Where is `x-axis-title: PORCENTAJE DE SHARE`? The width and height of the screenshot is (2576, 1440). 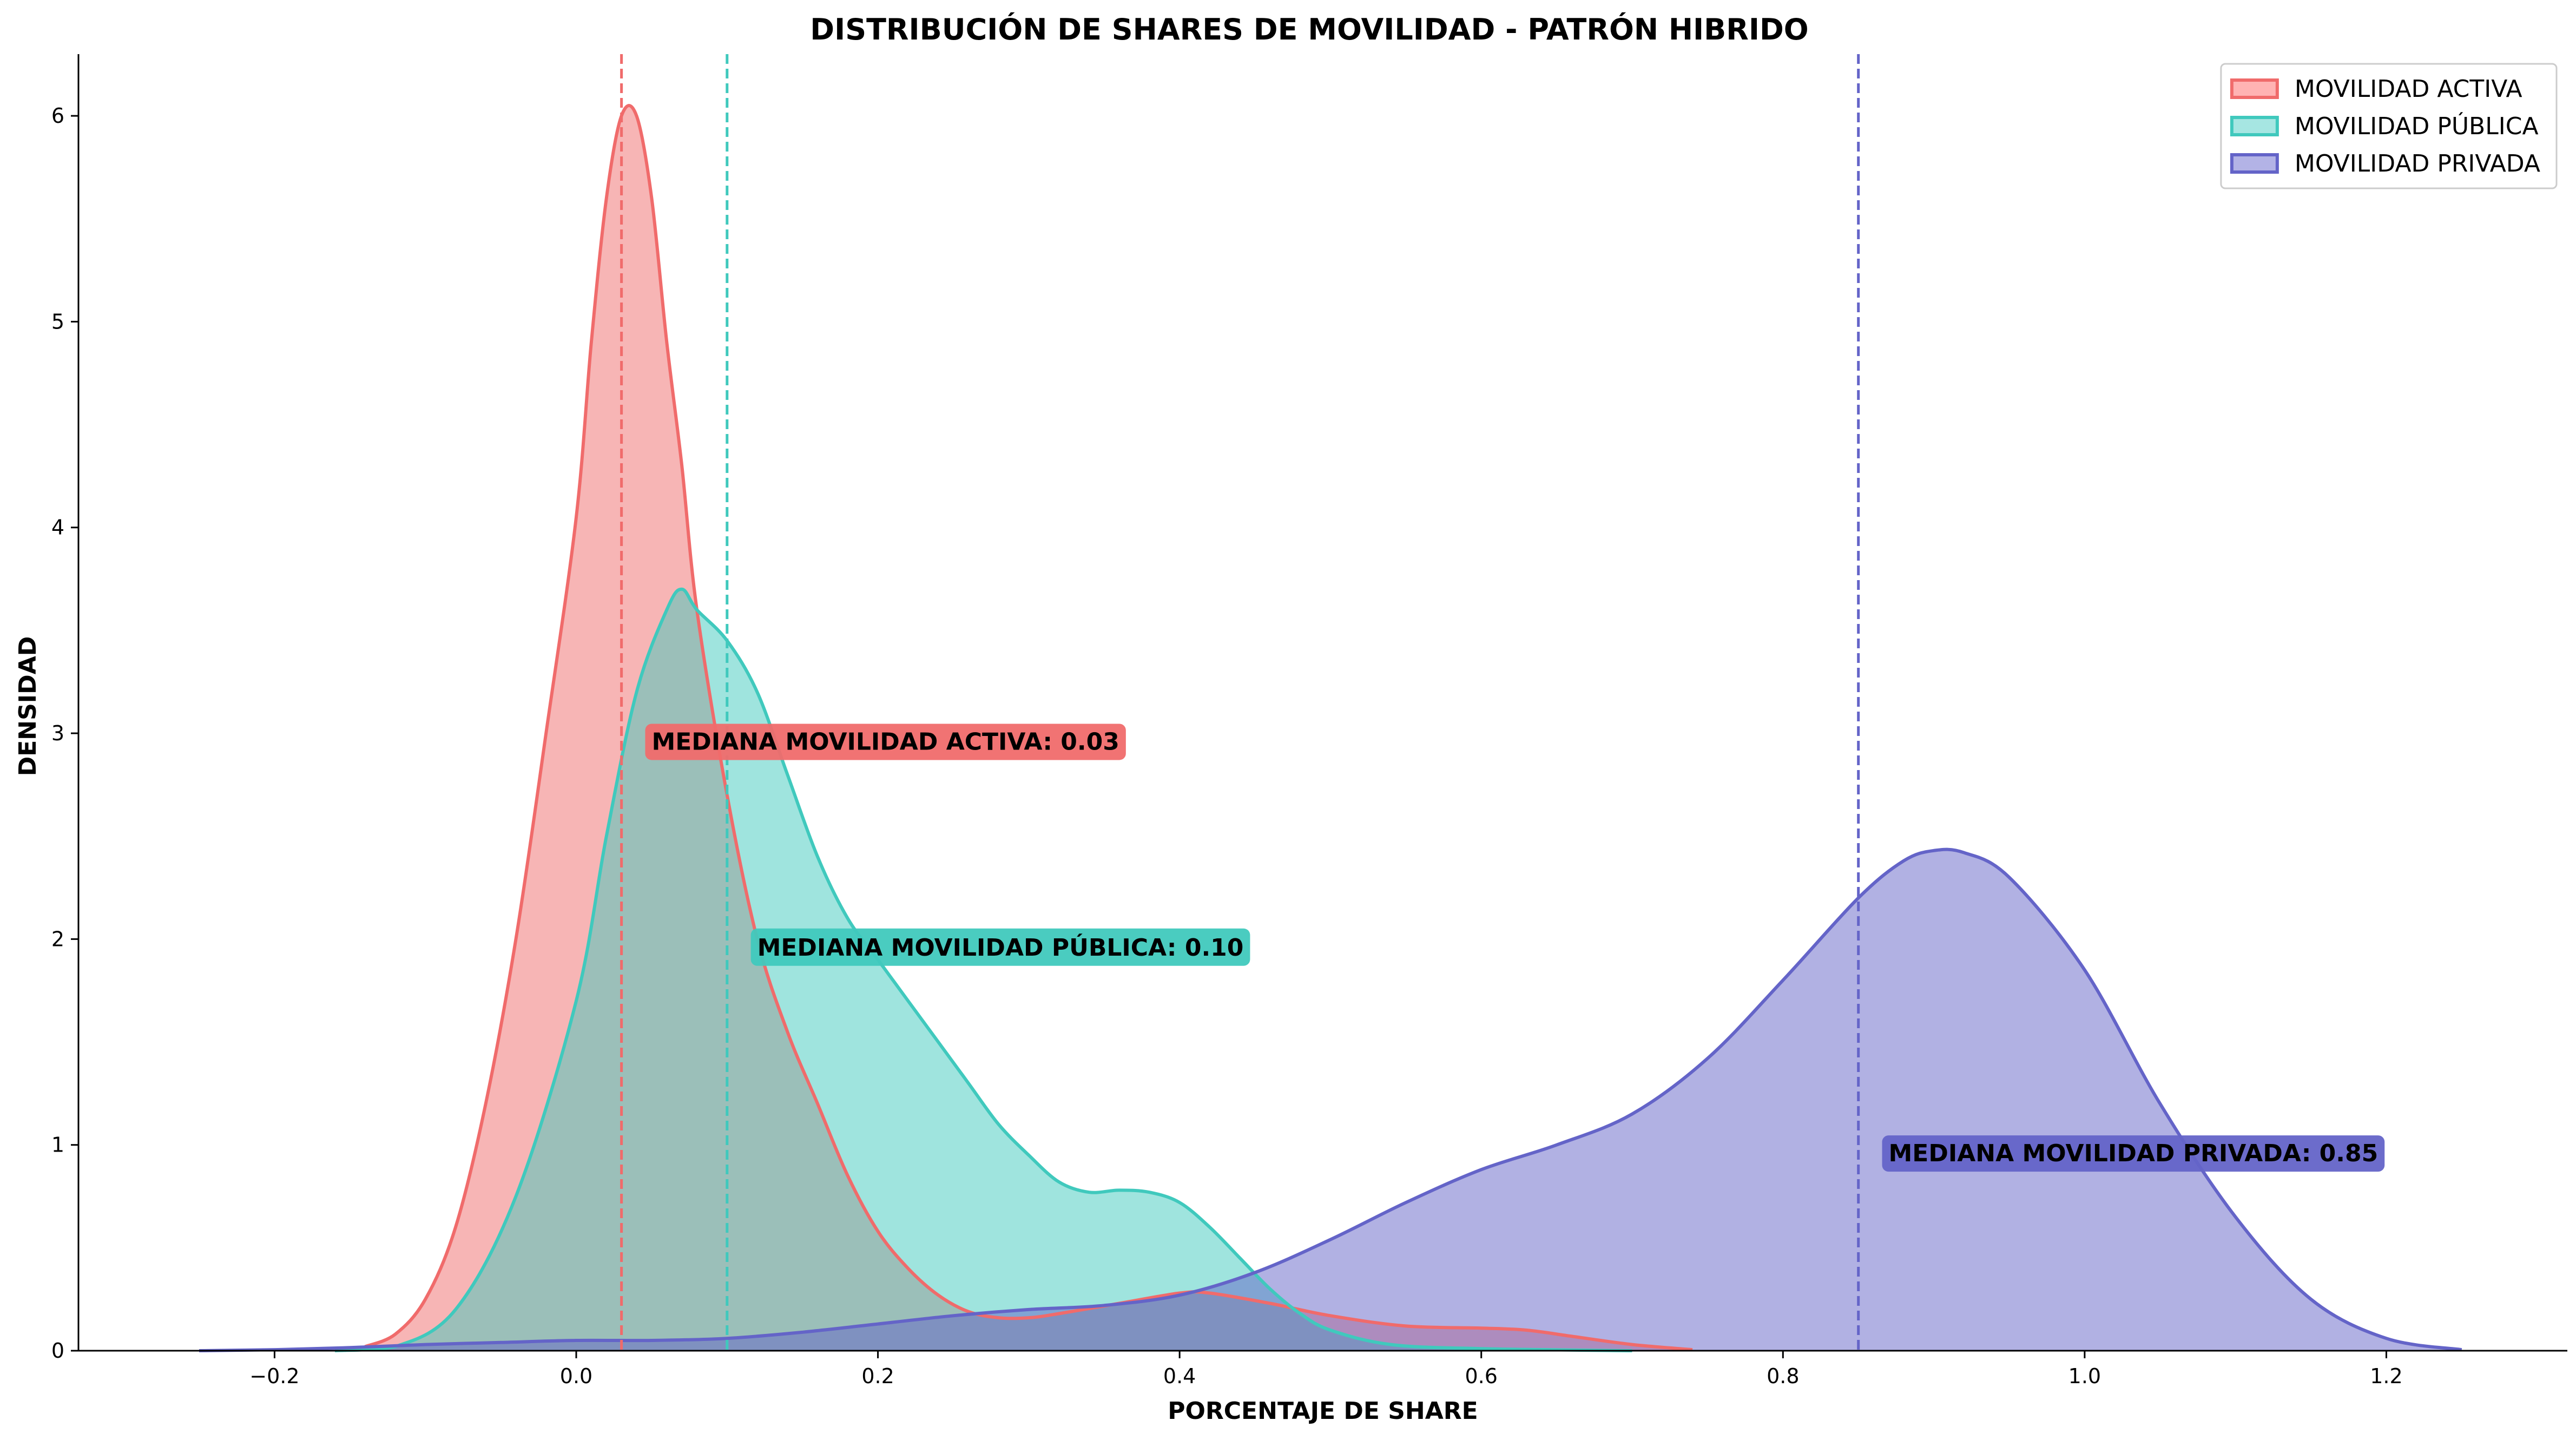
x-axis-title: PORCENTAJE DE SHARE is located at coordinates (1323, 1411).